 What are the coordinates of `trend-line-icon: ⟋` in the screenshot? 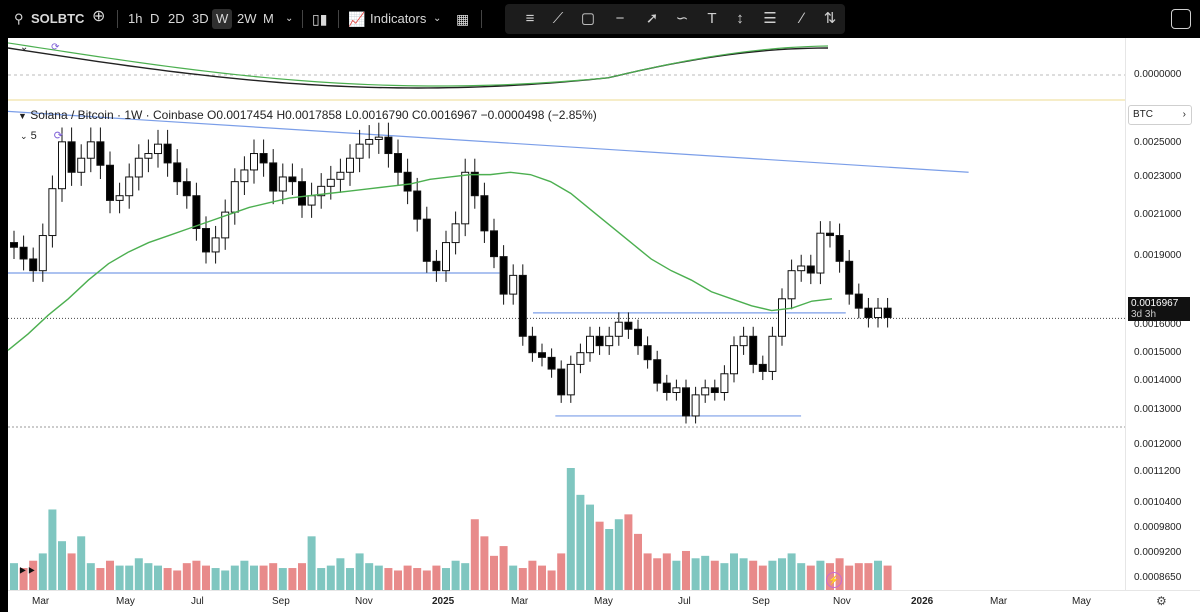 It's located at (558, 18).